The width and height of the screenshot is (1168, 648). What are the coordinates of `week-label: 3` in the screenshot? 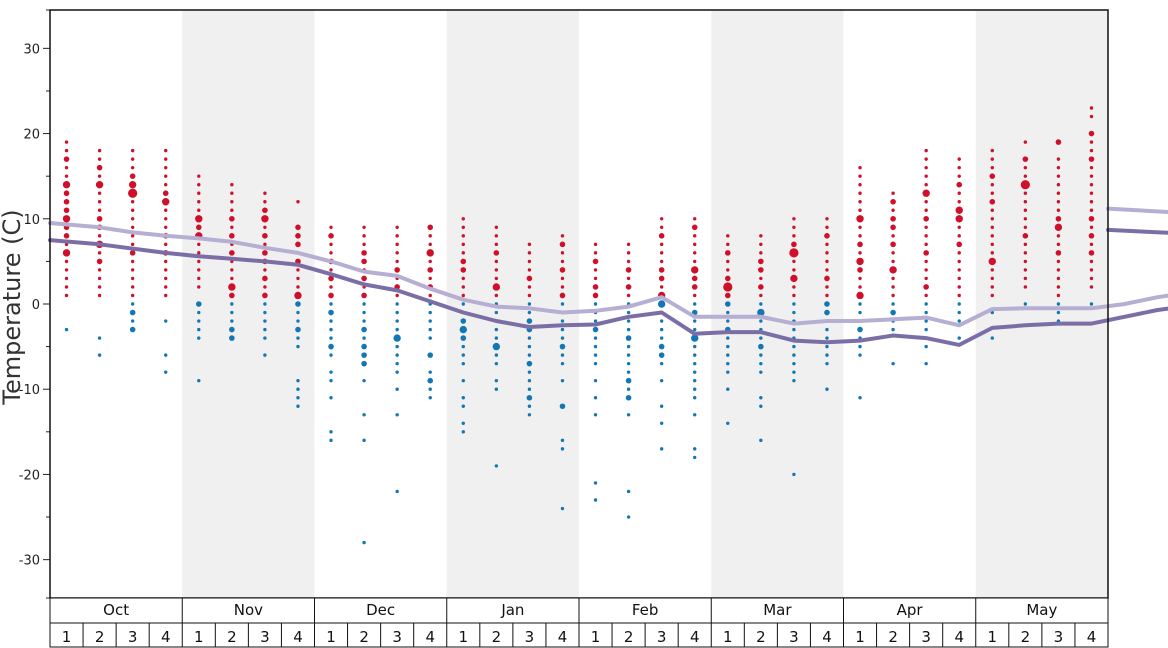 It's located at (133, 637).